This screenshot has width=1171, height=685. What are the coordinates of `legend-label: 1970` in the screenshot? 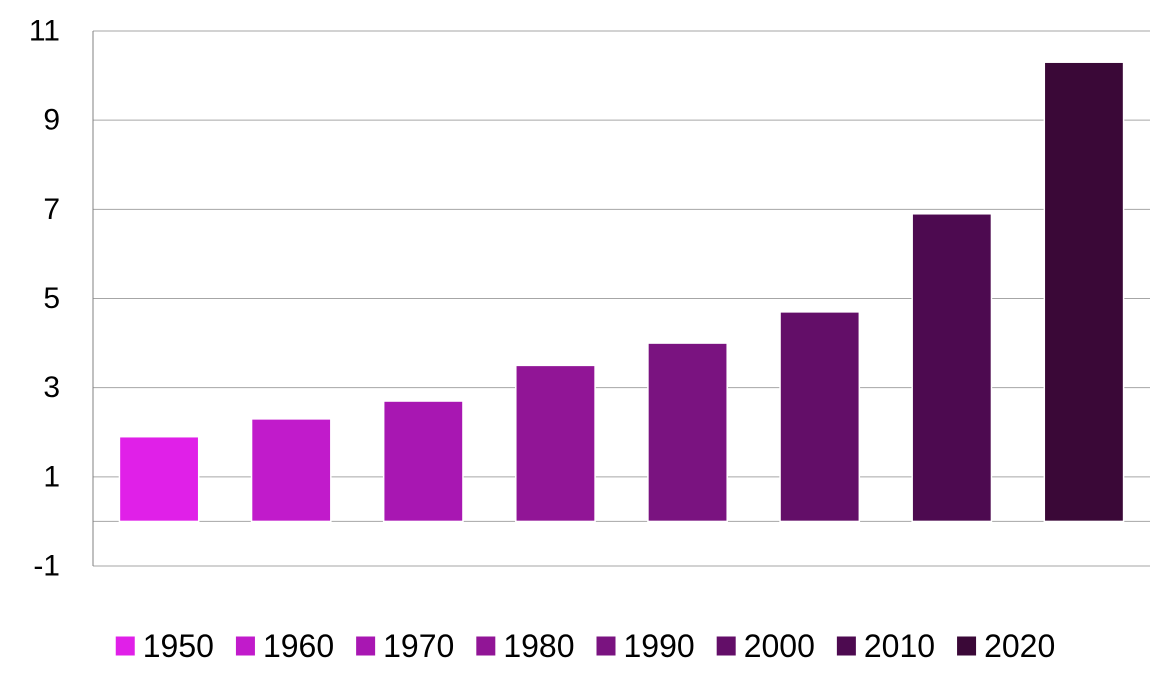 It's located at (418, 646).